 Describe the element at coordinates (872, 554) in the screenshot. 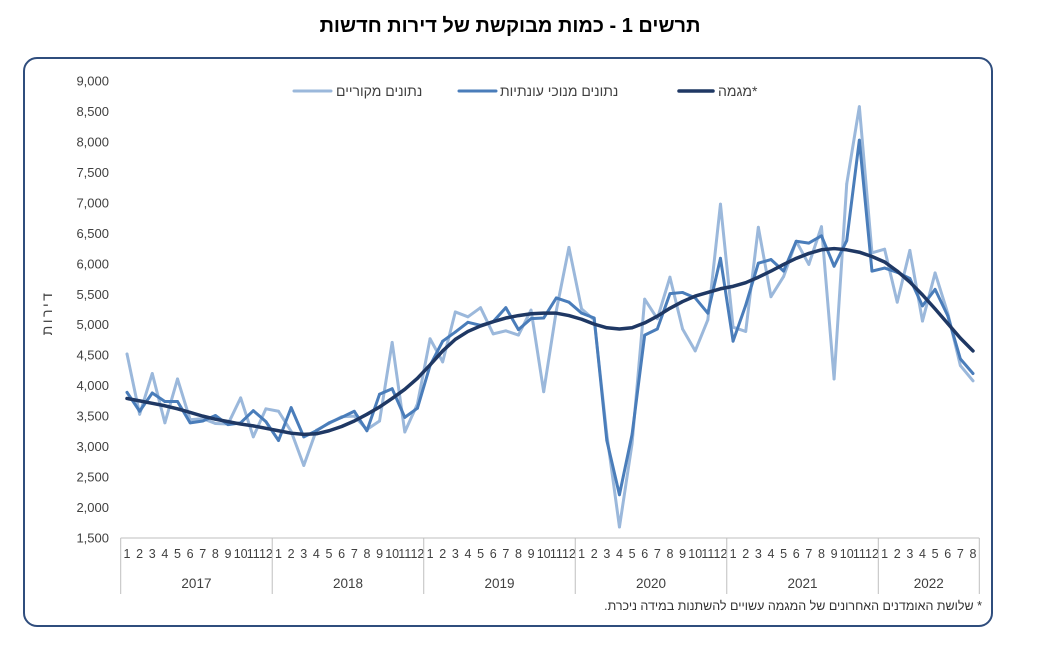

I see `month-tick-label: 12` at that location.